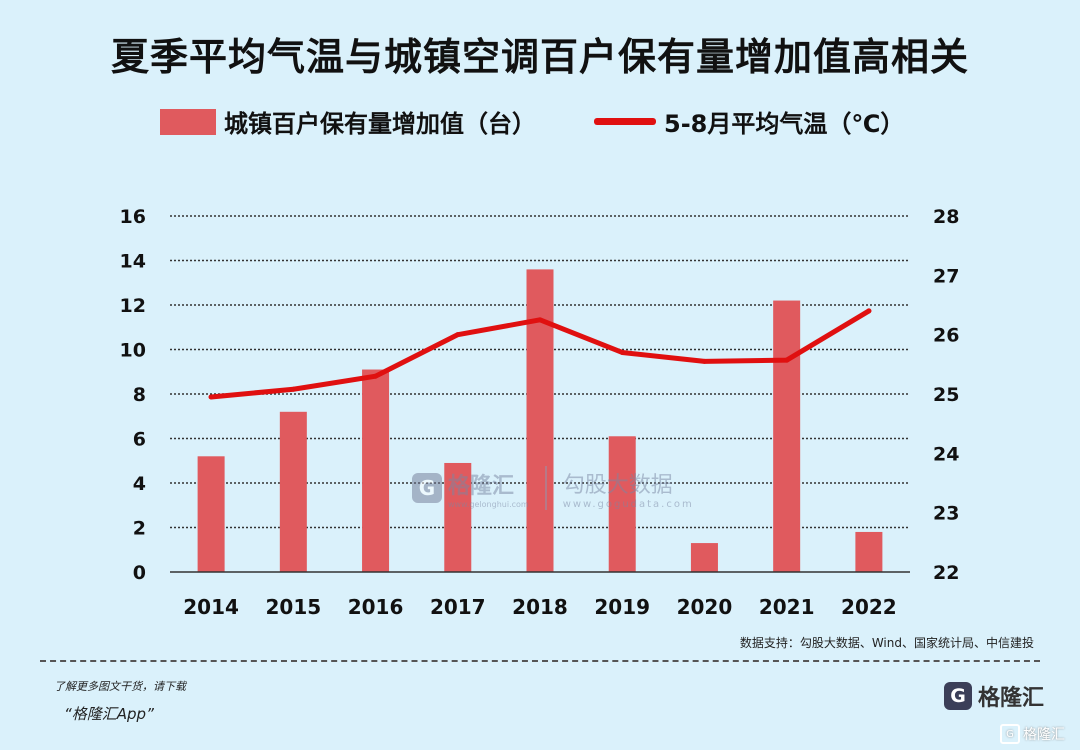 The width and height of the screenshot is (1080, 750). I want to click on page-title: 夏季平均气温与城镇空调百户保有量增加值高相关, so click(539, 57).